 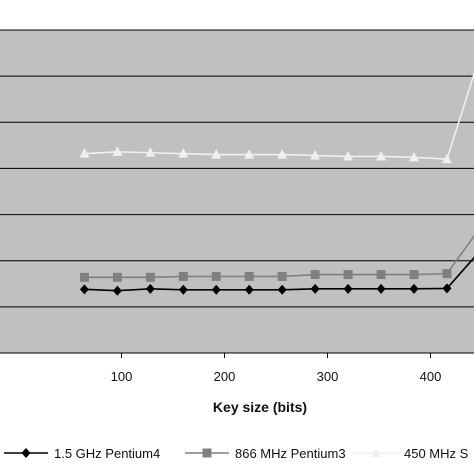 I want to click on legend-item-1: 1.5 GHz Pentium4, so click(x=82, y=453).